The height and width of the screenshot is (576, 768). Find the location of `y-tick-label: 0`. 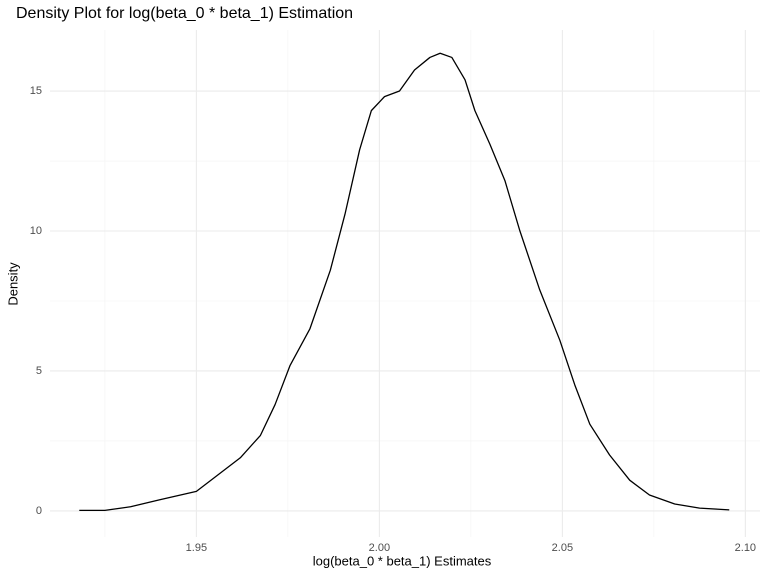

y-tick-label: 0 is located at coordinates (39, 511).